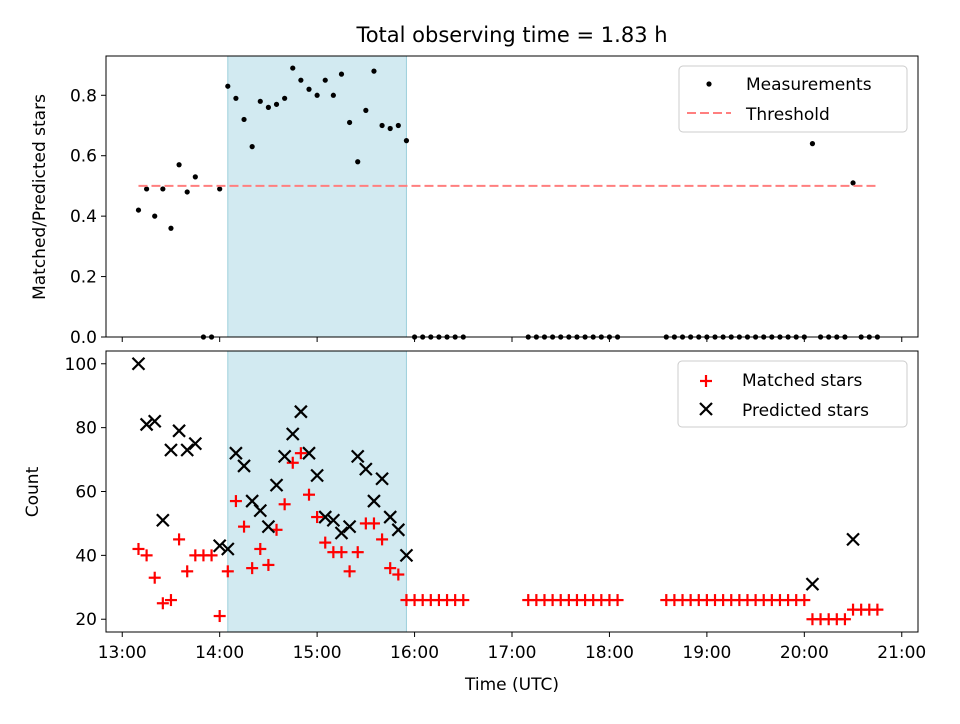  I want to click on bottom-y-ticks: 20 40 60 80 100, so click(85, 492).